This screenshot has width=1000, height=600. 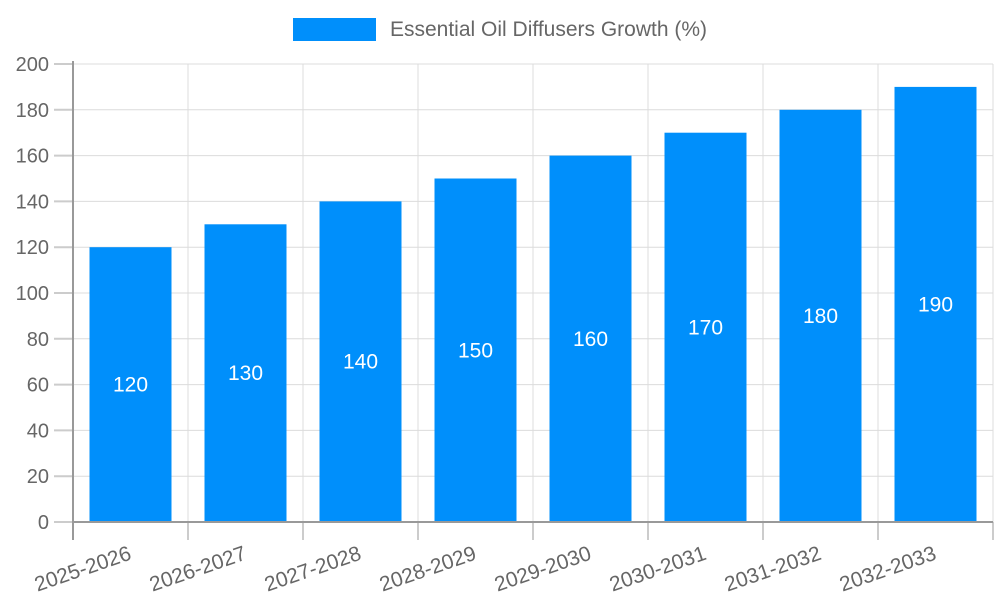 What do you see at coordinates (888, 569) in the screenshot?
I see `x-tick-label: 2032-2033` at bounding box center [888, 569].